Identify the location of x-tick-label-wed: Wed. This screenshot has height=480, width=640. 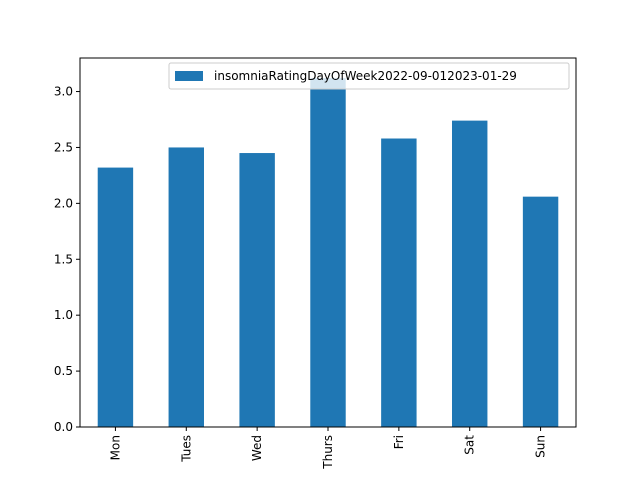
(257, 448).